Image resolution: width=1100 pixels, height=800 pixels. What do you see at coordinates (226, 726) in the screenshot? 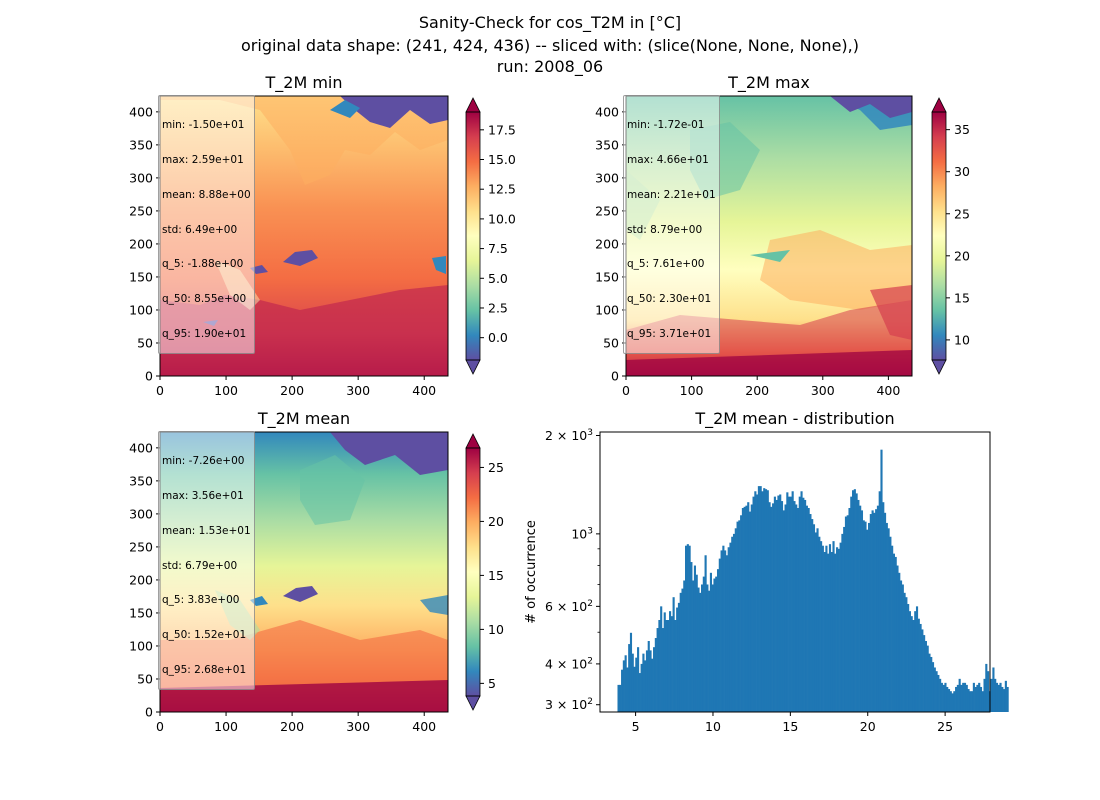
I see `x-tick-label: 100` at bounding box center [226, 726].